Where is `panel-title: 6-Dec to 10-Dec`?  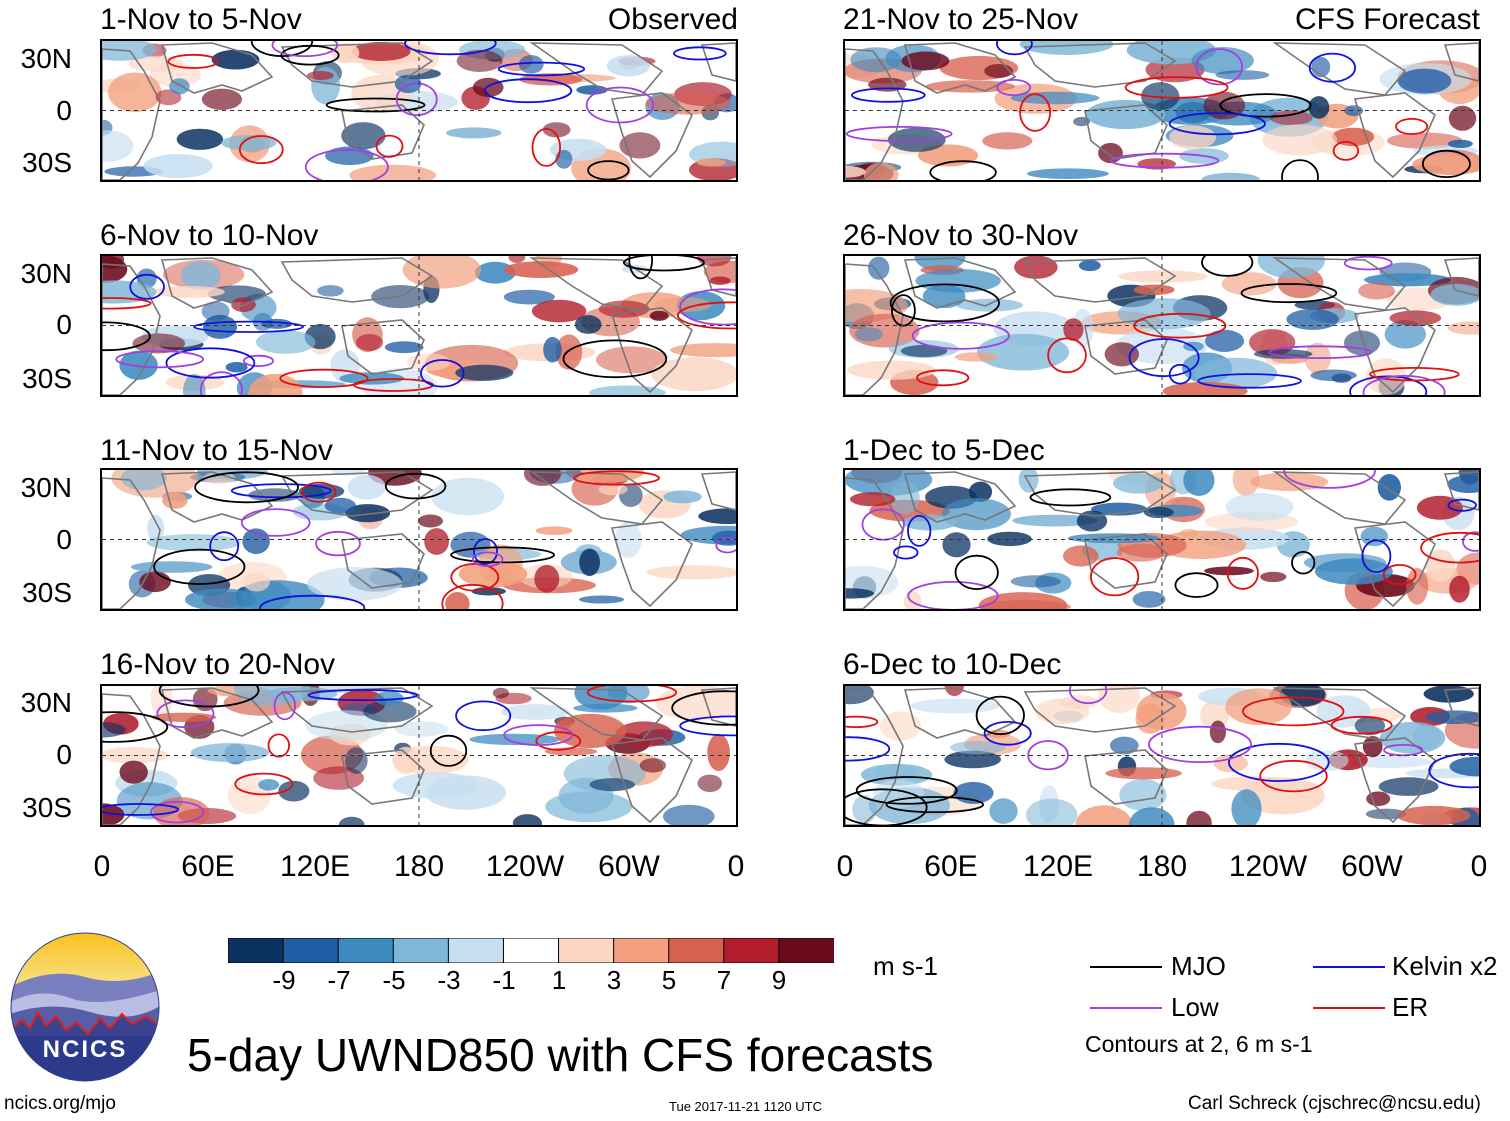 panel-title: 6-Dec to 10-Dec is located at coordinates (952, 664).